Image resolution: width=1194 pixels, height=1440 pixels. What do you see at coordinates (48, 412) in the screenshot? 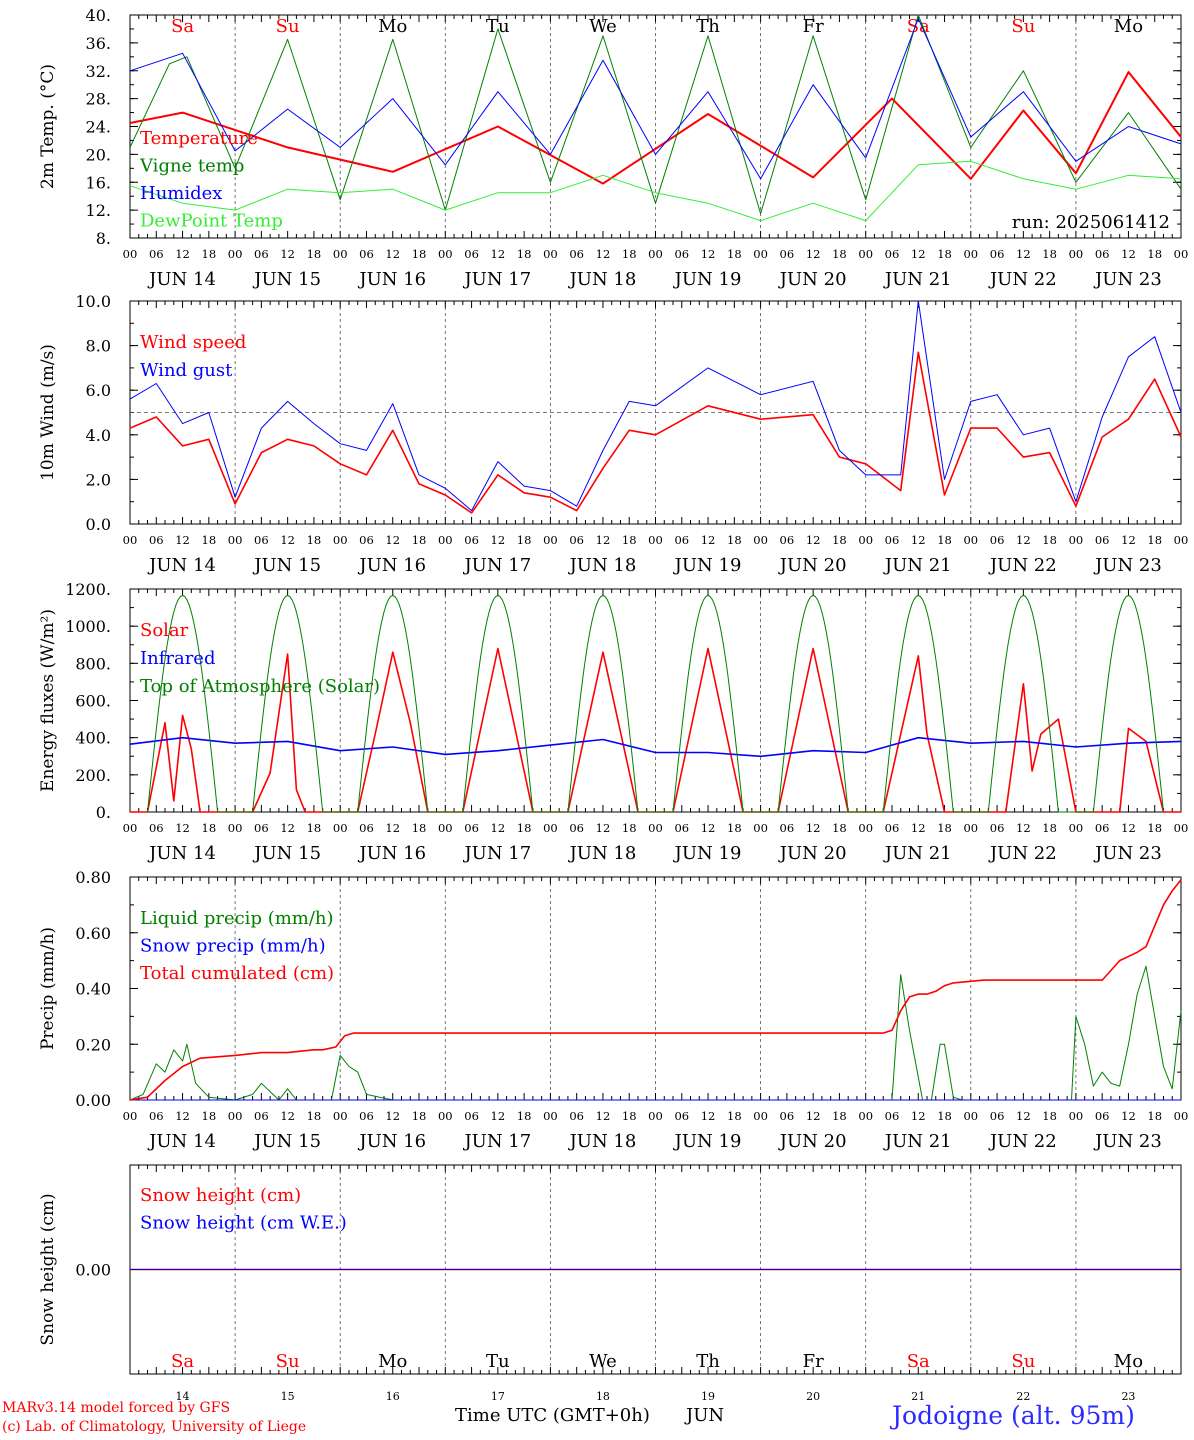
I see `y-axis-title: 10m Wind (m/s)` at bounding box center [48, 412].